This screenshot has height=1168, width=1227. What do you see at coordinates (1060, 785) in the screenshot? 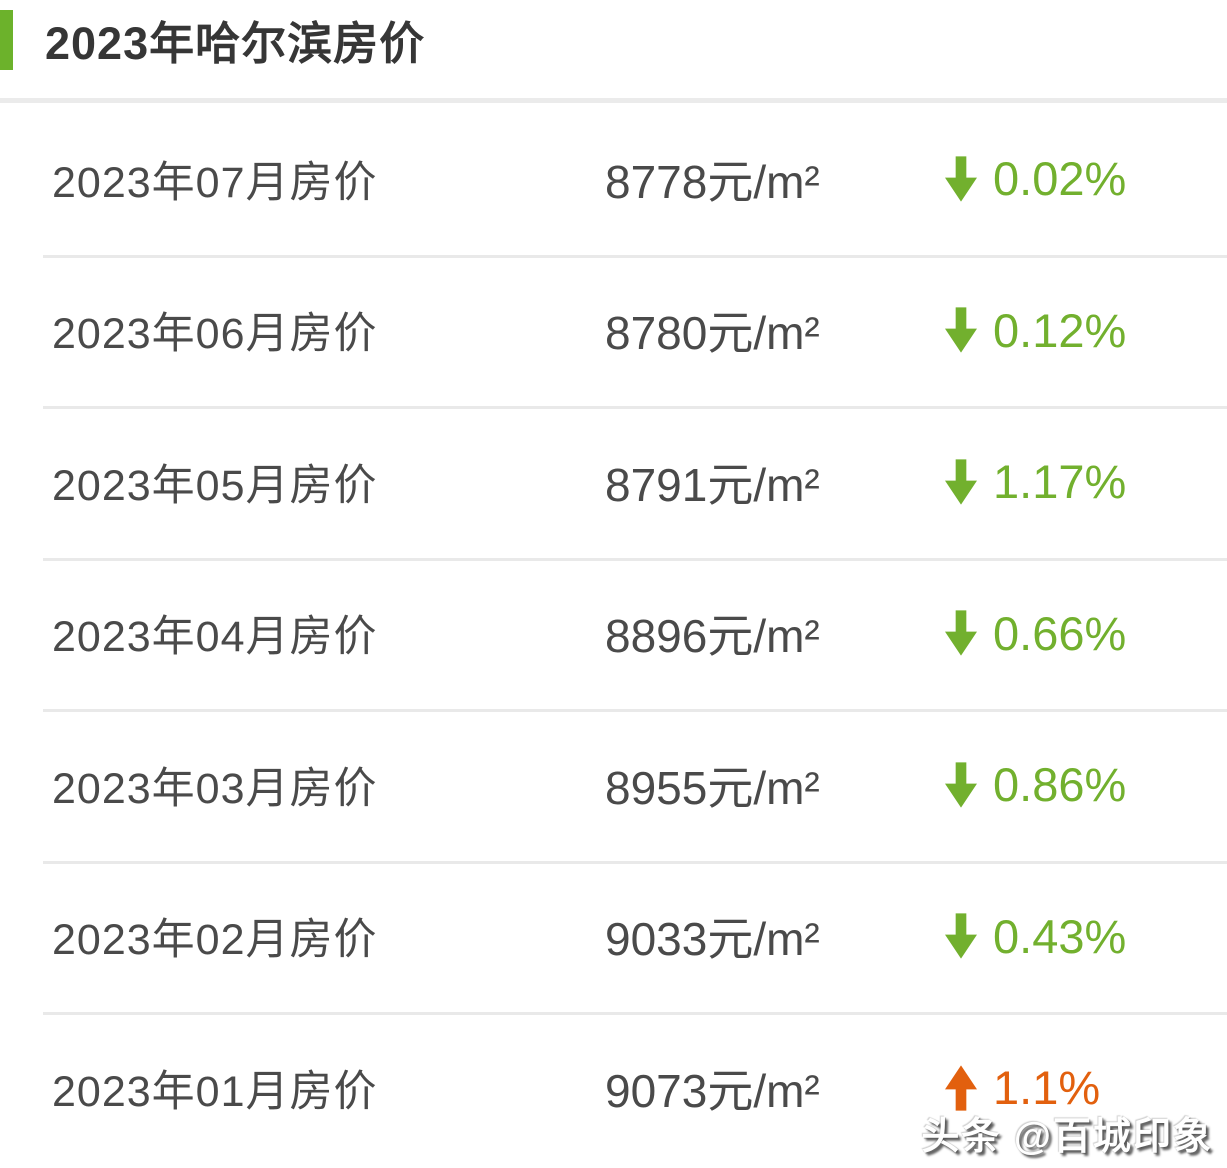
I see `change-percent: 0.86%` at bounding box center [1060, 785].